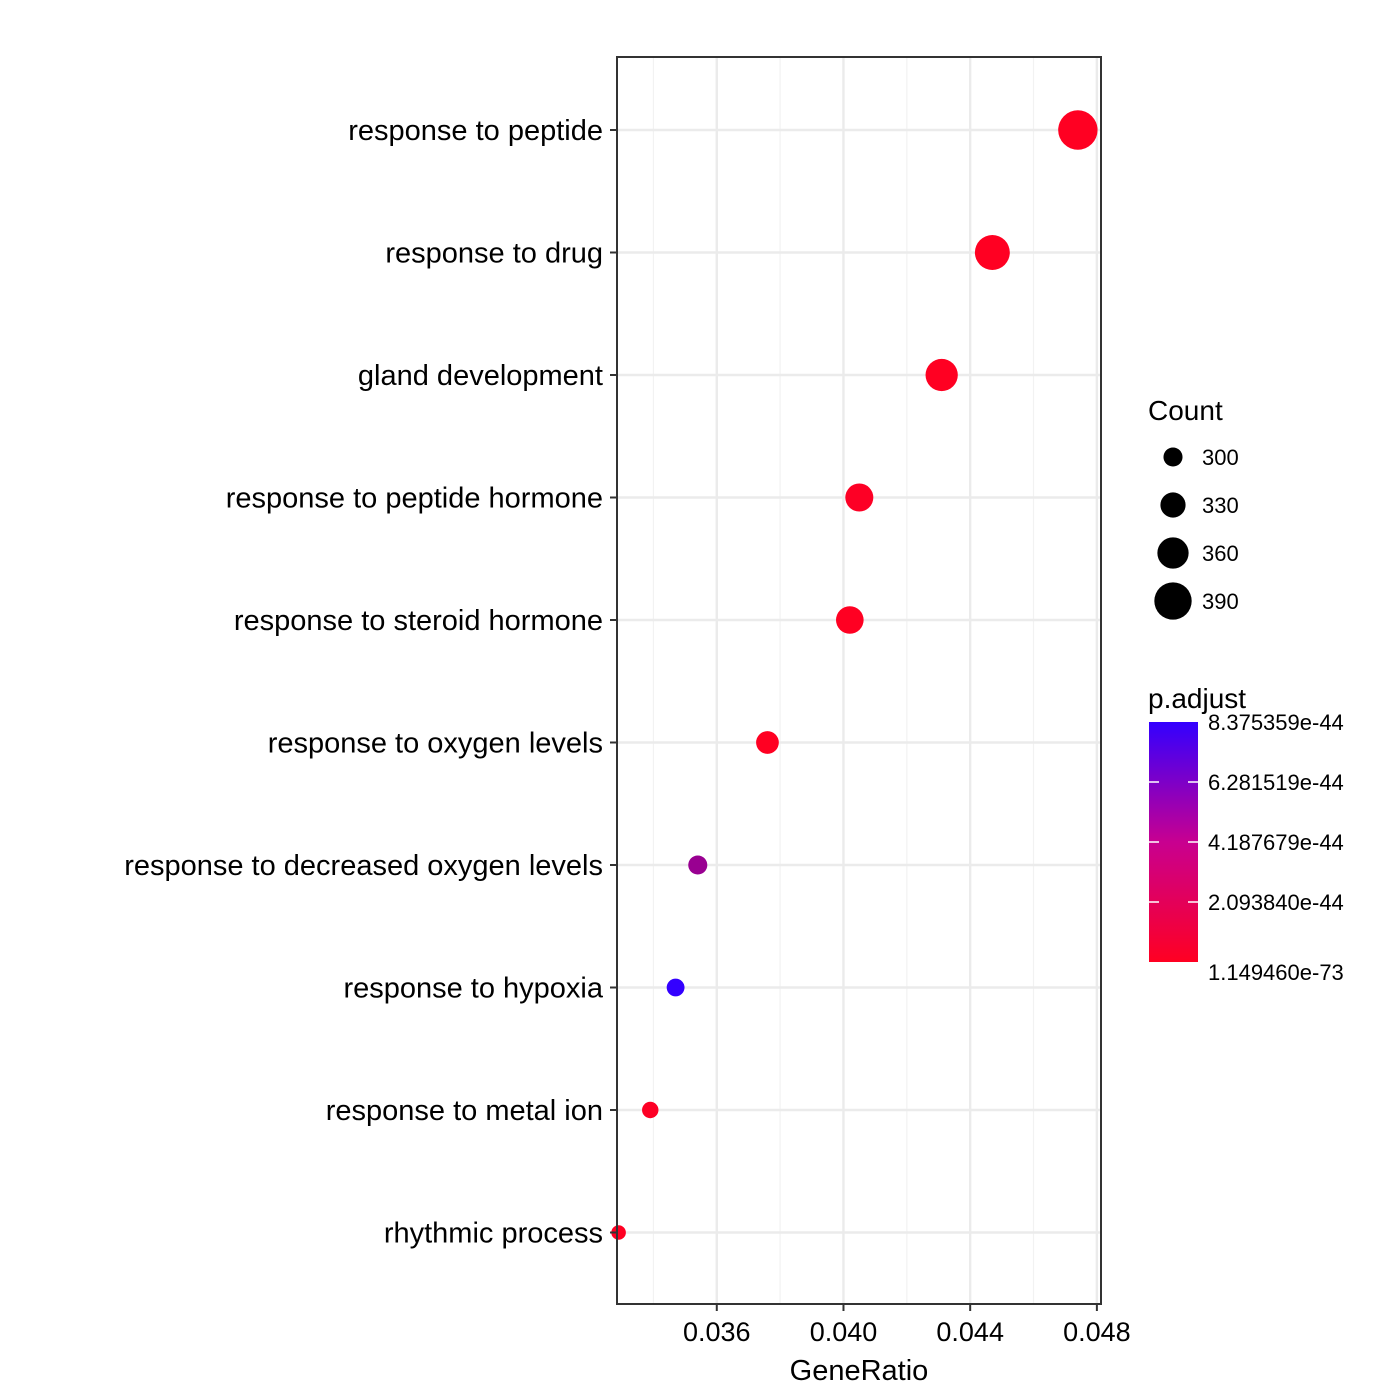 This screenshot has height=1398, width=1398. I want to click on p-adjust-legend-label: 4.187679e-44, so click(1276, 842).